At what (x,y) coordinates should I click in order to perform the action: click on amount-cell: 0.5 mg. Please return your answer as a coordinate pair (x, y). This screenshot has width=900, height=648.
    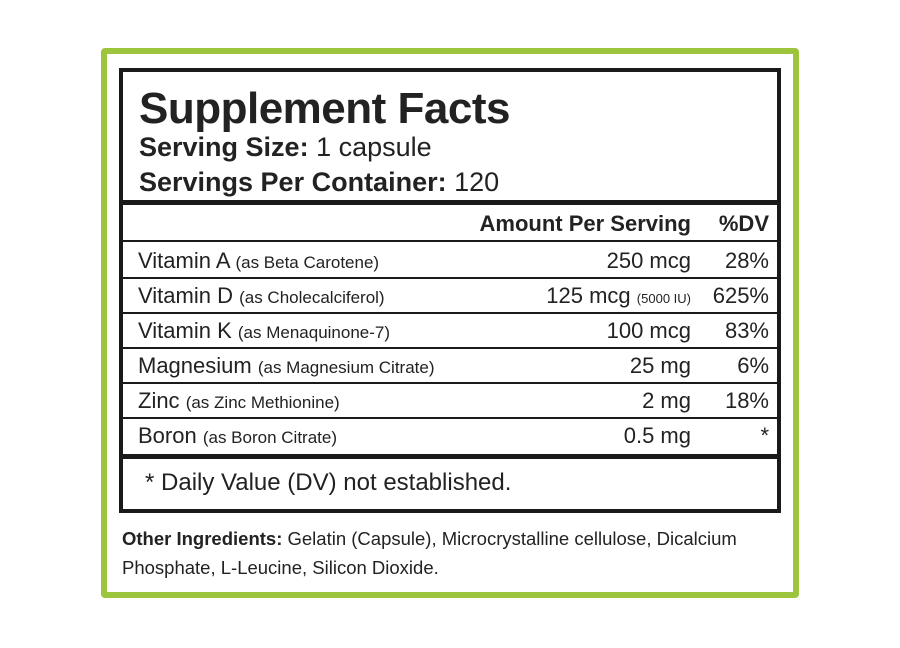
    Looking at the image, I should click on (657, 436).